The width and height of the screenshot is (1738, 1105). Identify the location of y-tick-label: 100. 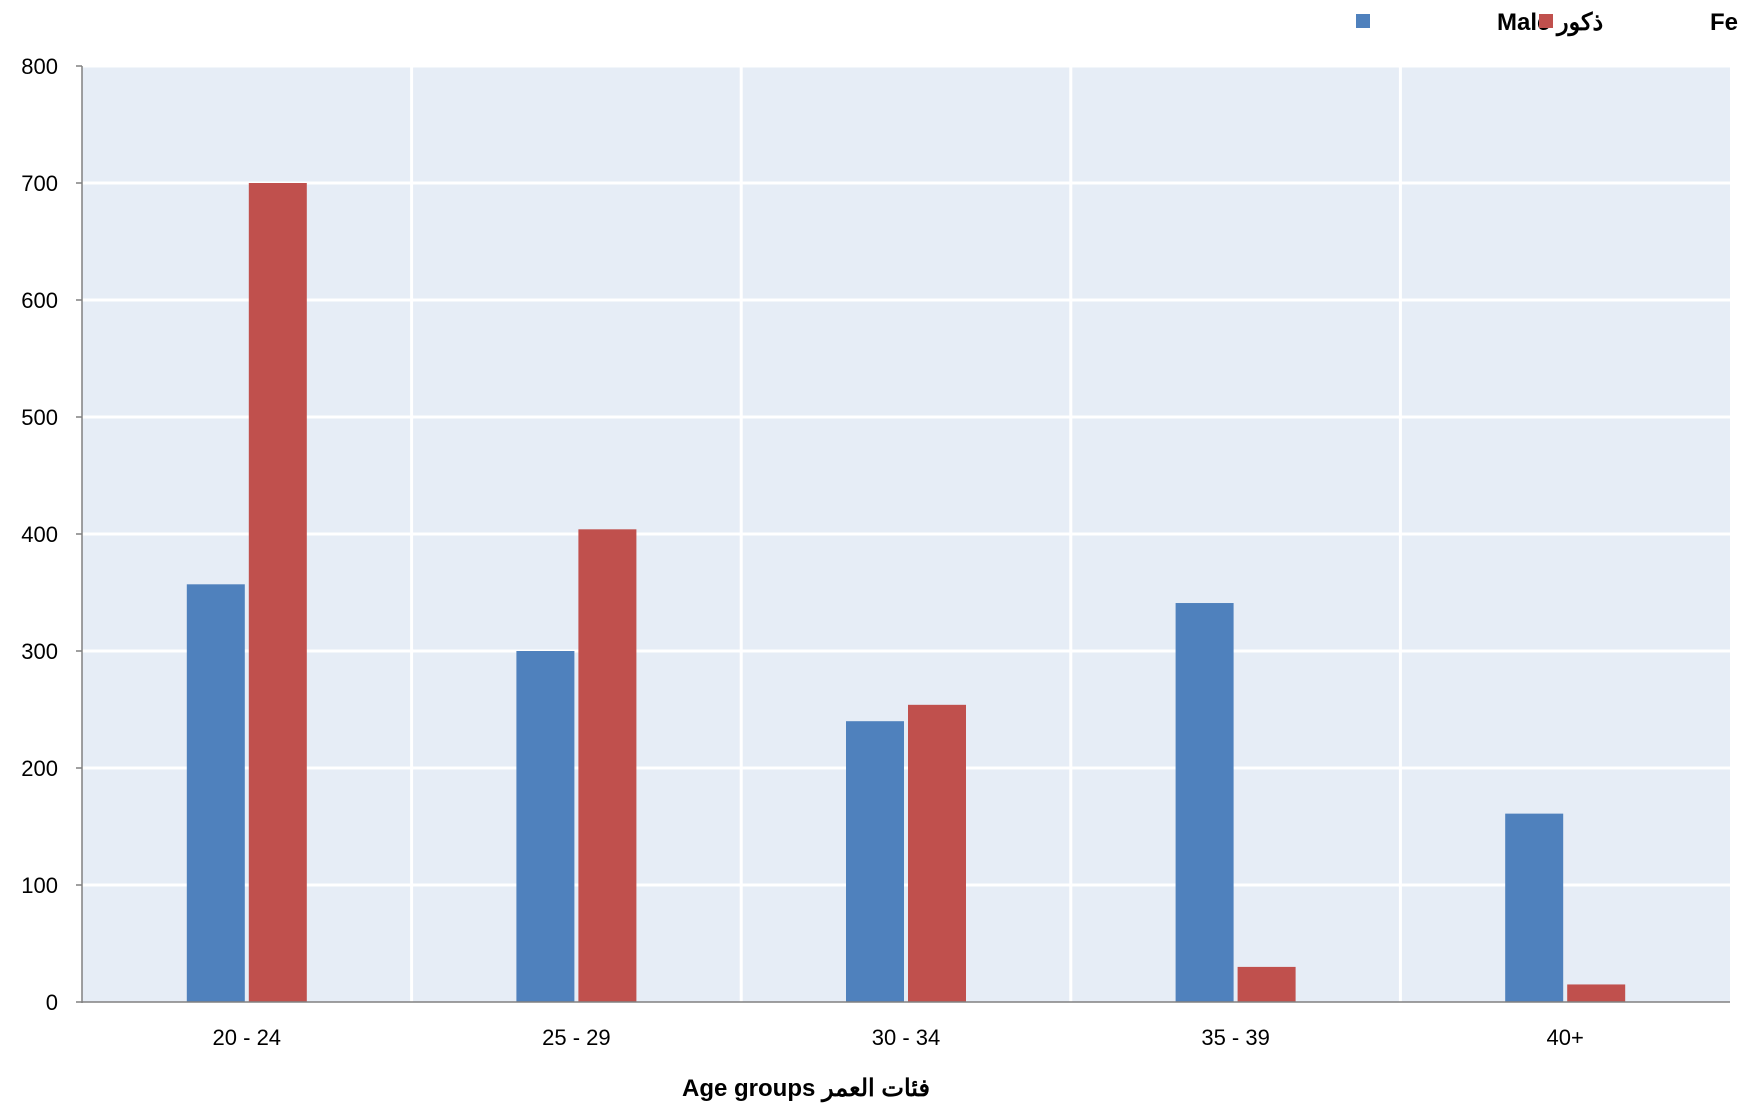
(39, 885).